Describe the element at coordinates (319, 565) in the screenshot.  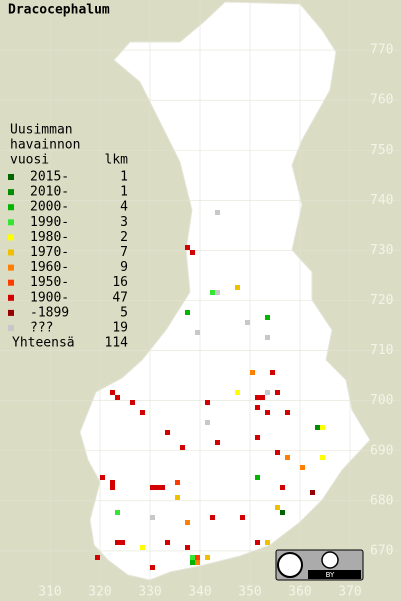
I see `license-badge: BY` at that location.